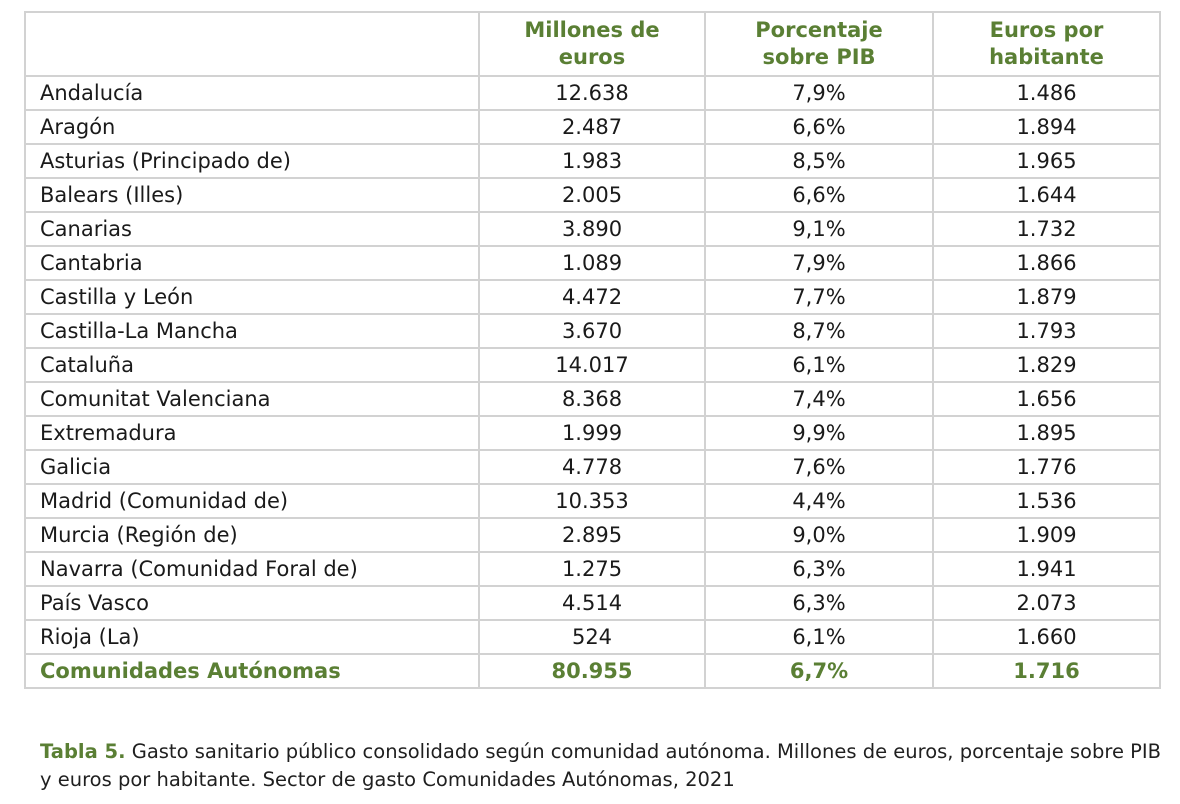 The width and height of the screenshot is (1180, 804). What do you see at coordinates (252, 93) in the screenshot?
I see `region-name: Andalucía` at bounding box center [252, 93].